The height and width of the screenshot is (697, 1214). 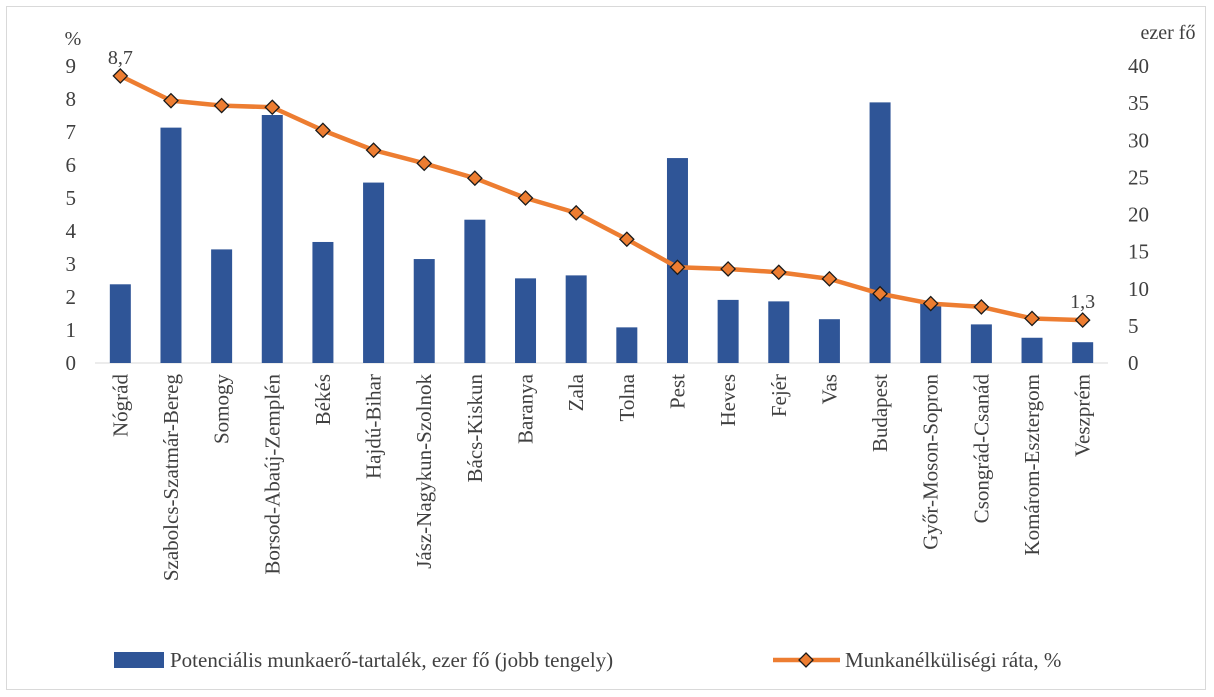 What do you see at coordinates (71, 66) in the screenshot?
I see `left-axis-tick-label: 9` at bounding box center [71, 66].